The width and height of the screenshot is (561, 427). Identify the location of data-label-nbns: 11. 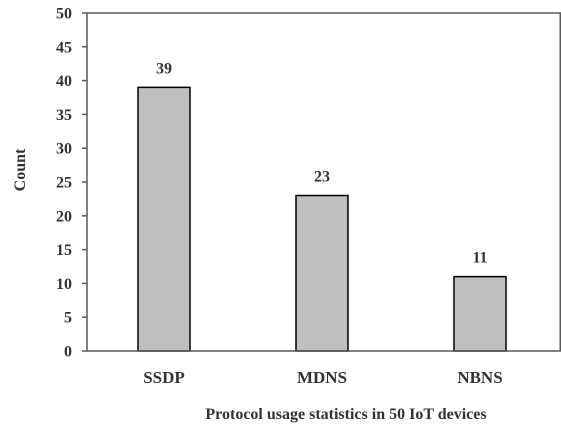
(479, 258).